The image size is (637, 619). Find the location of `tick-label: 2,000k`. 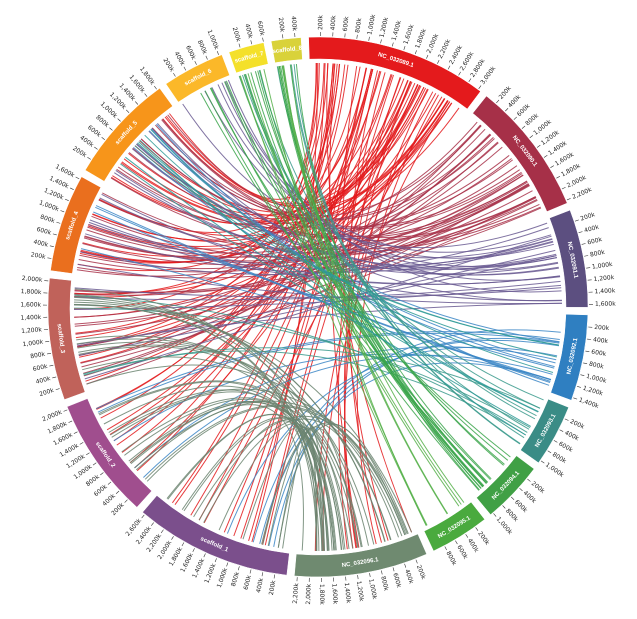

tick-label: 2,000k is located at coordinates (309, 593).